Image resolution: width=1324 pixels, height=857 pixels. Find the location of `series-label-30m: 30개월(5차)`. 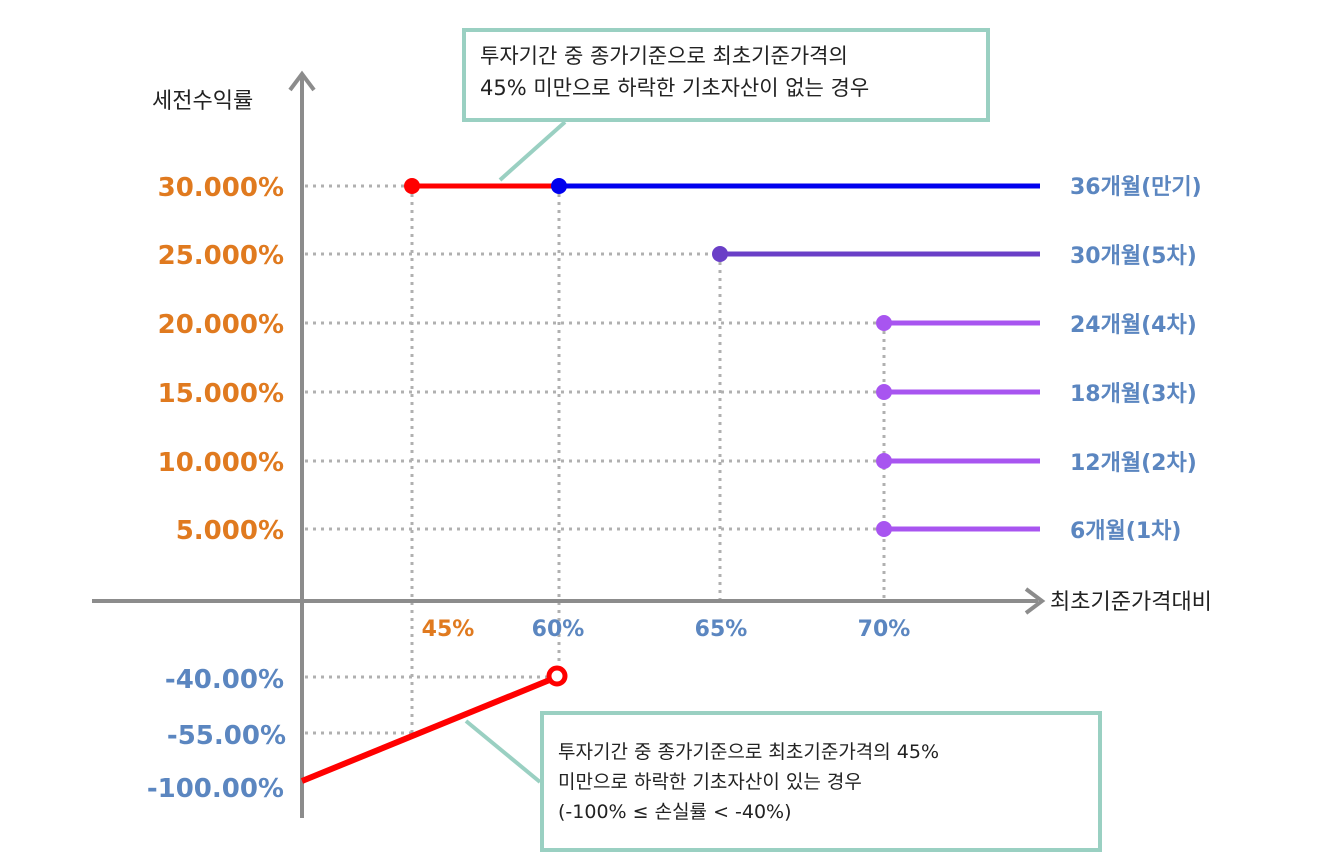

series-label-30m: 30개월(5차) is located at coordinates (1133, 256).